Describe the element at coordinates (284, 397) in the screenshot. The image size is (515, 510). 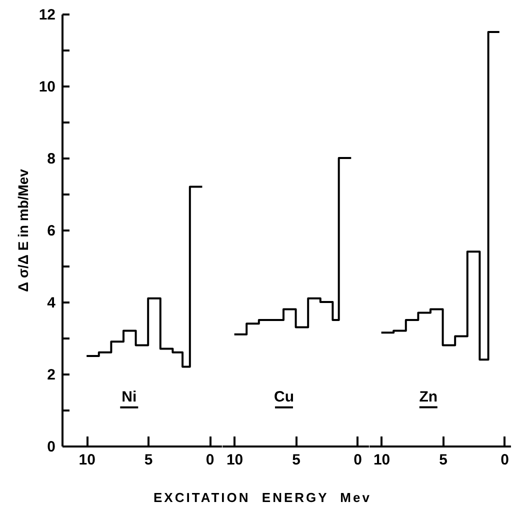
I see `annotation: Cu` at that location.